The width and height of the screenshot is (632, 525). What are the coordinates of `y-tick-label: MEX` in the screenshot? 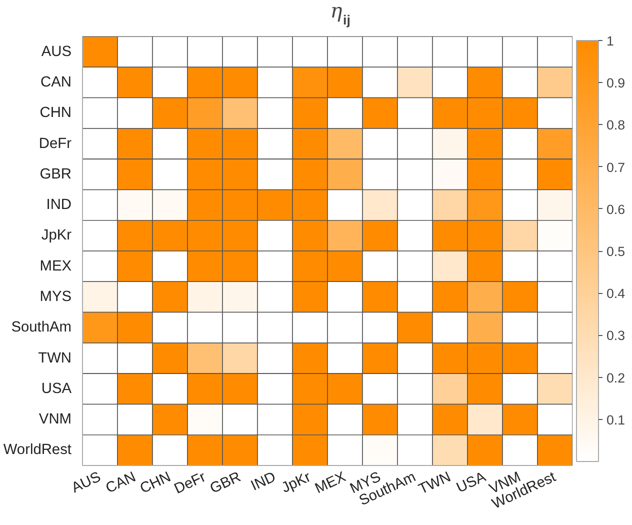 It's located at (56, 266).